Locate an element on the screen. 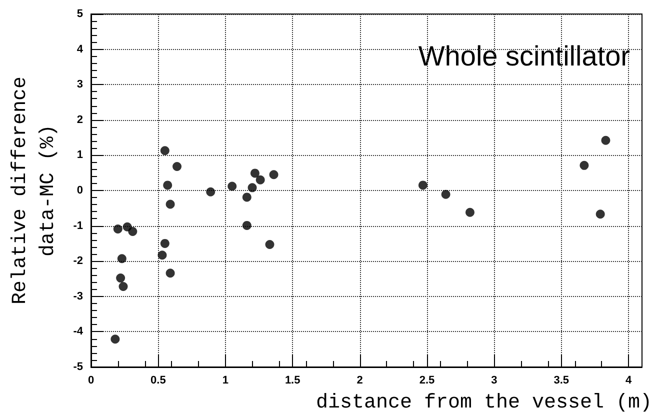 Image resolution: width=658 pixels, height=414 pixels. x-tick-label: 3.5 is located at coordinates (562, 380).